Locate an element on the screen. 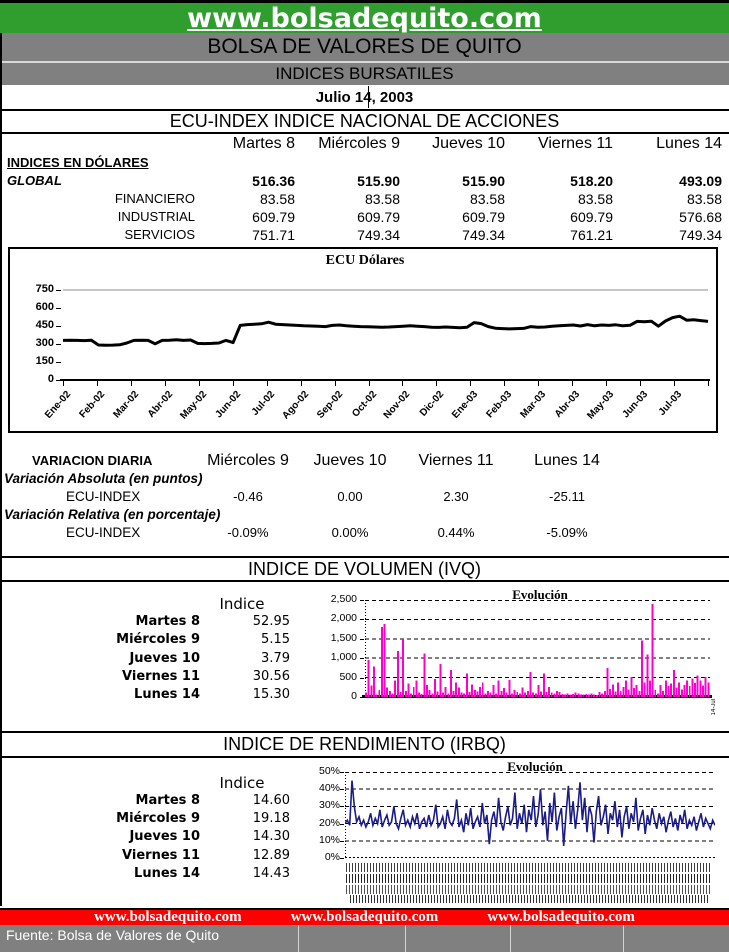 This screenshot has width=729, height=952. rendimiento-x-labels-strip is located at coordinates (529, 867).